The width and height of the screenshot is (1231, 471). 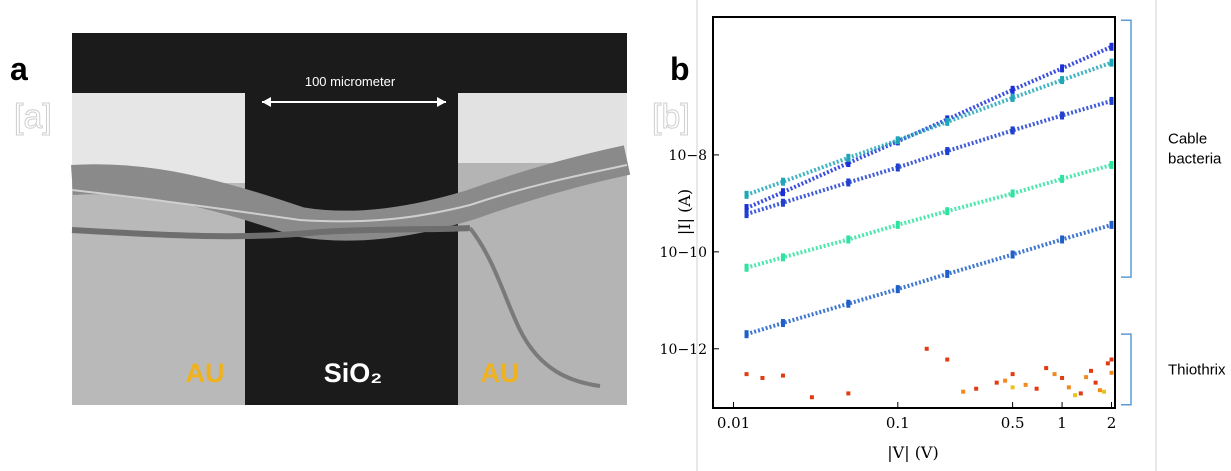 I want to click on annotation: Thiothrix, so click(x=1197, y=369).